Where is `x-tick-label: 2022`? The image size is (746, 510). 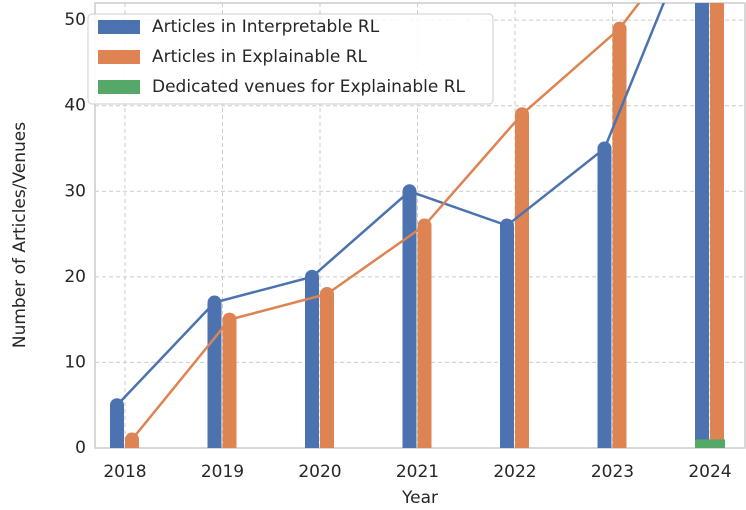 x-tick-label: 2022 is located at coordinates (514, 472).